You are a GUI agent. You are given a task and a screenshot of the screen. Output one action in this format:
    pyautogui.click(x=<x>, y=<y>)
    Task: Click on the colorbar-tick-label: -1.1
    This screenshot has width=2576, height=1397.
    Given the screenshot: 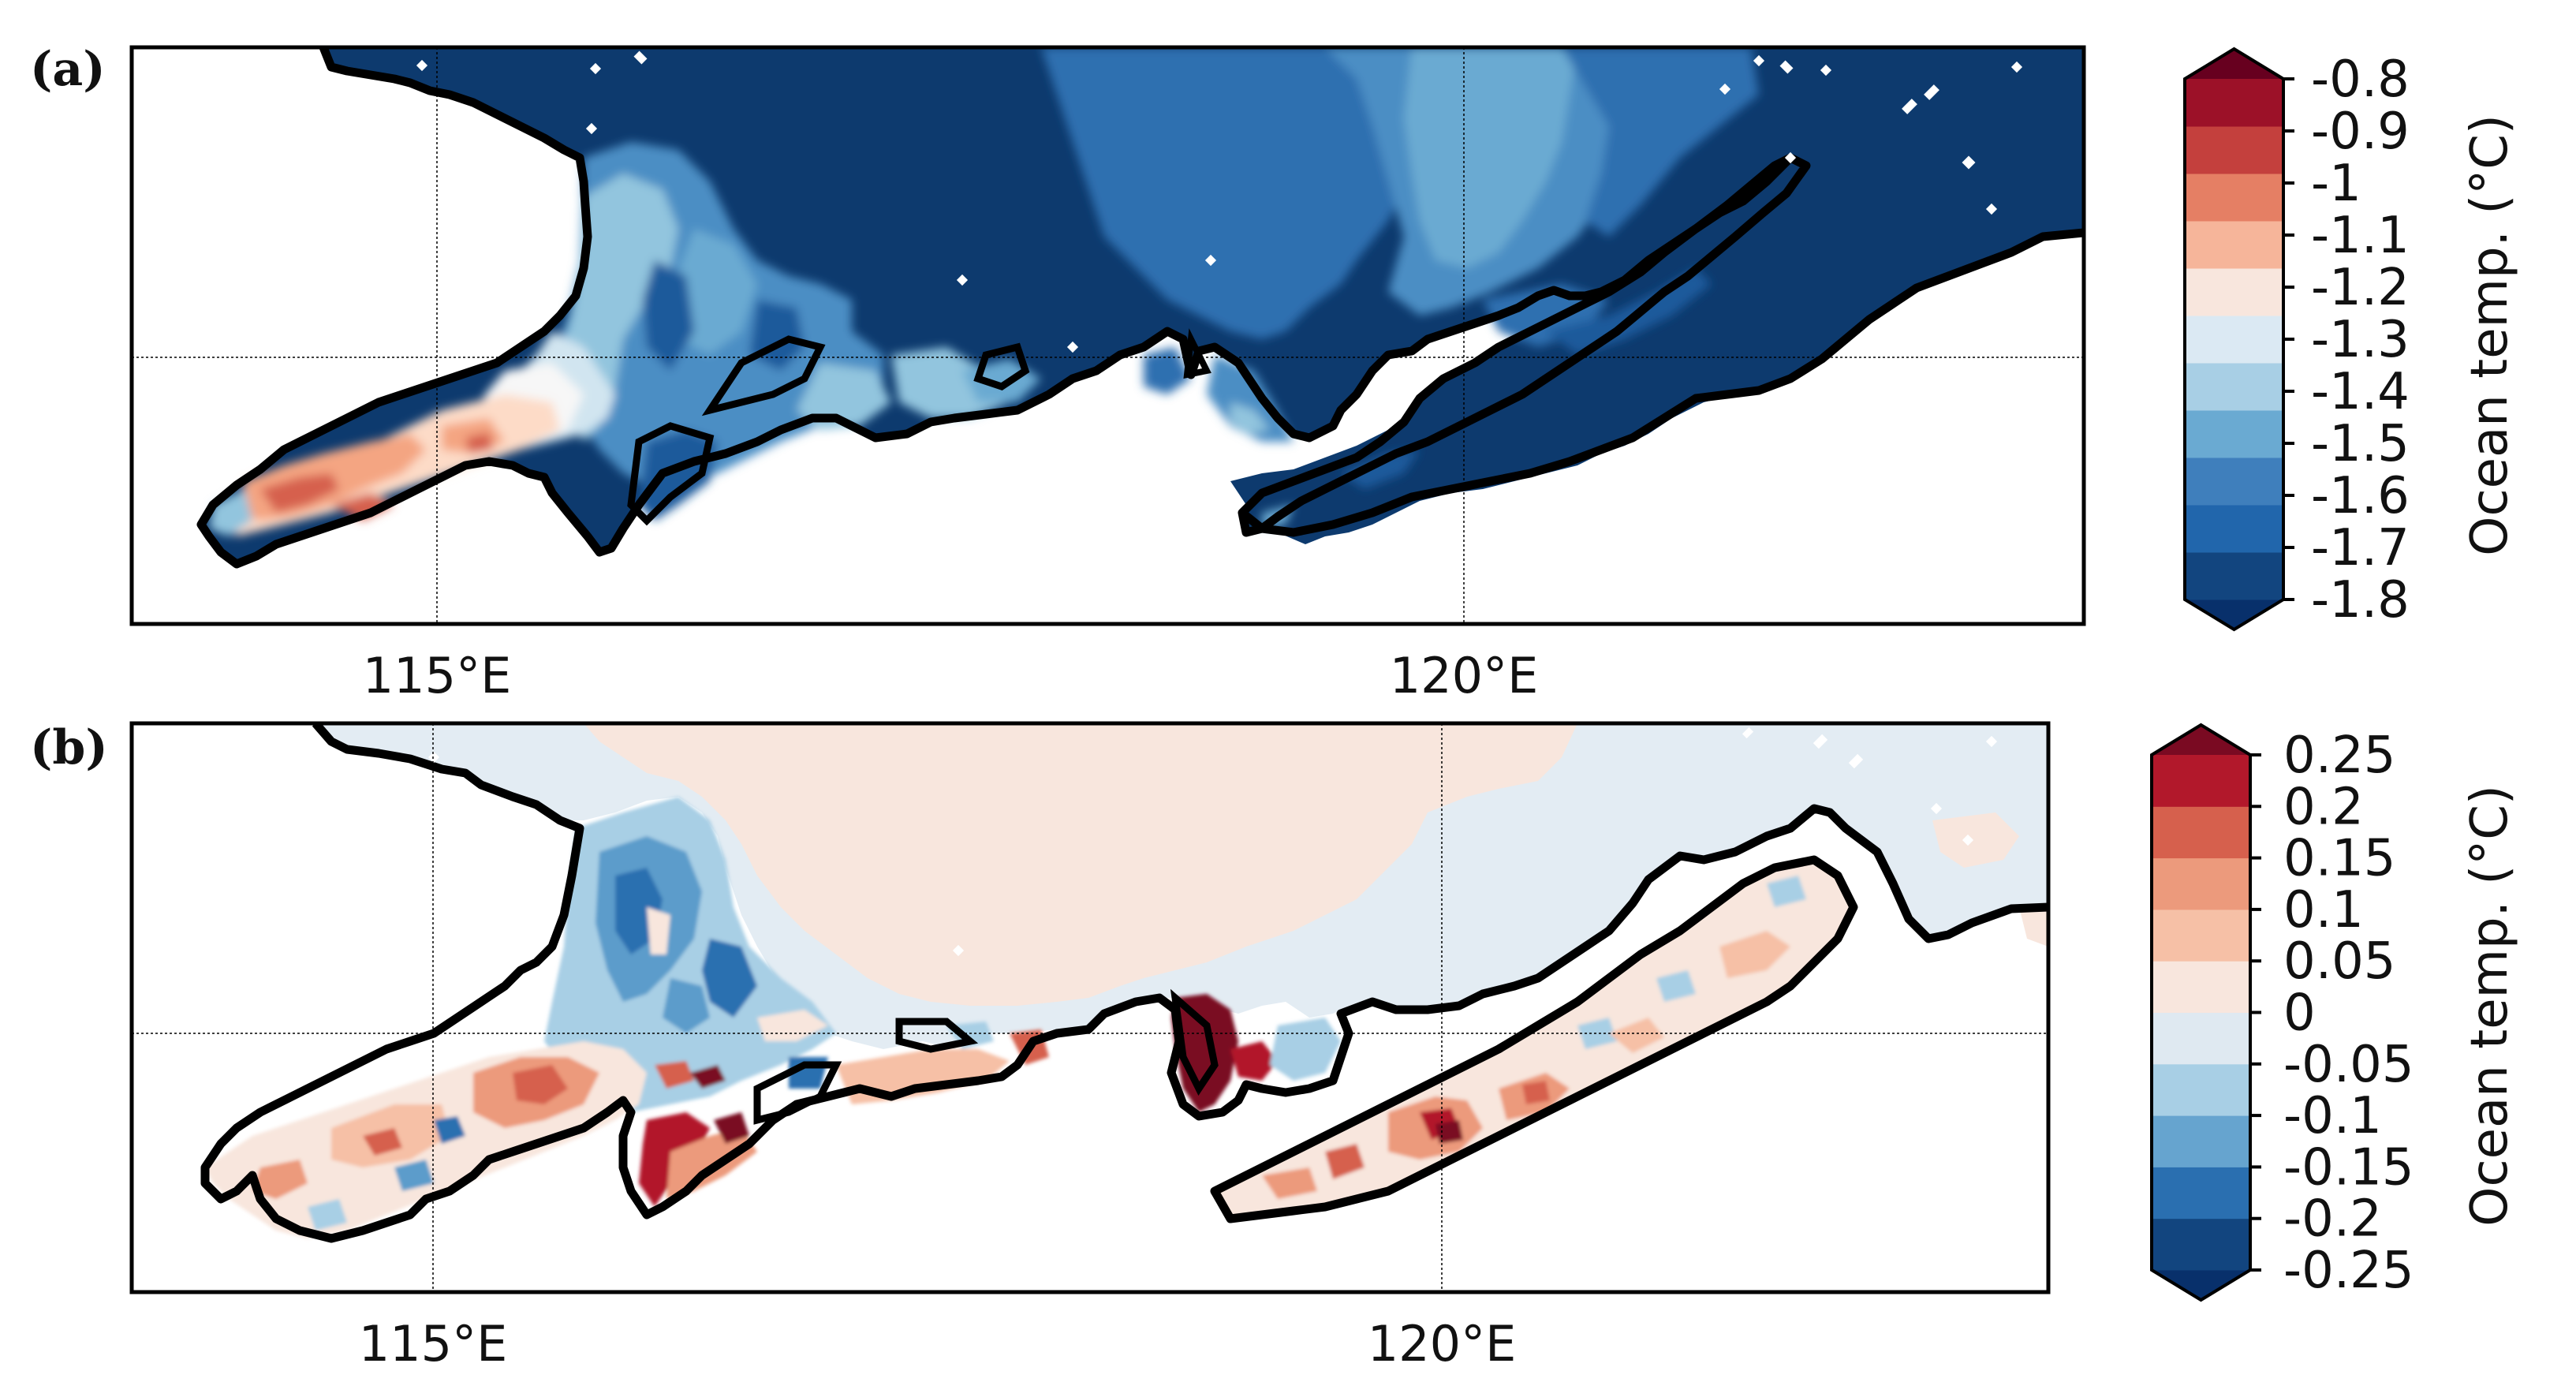 What is the action you would take?
    pyautogui.click(x=2360, y=236)
    